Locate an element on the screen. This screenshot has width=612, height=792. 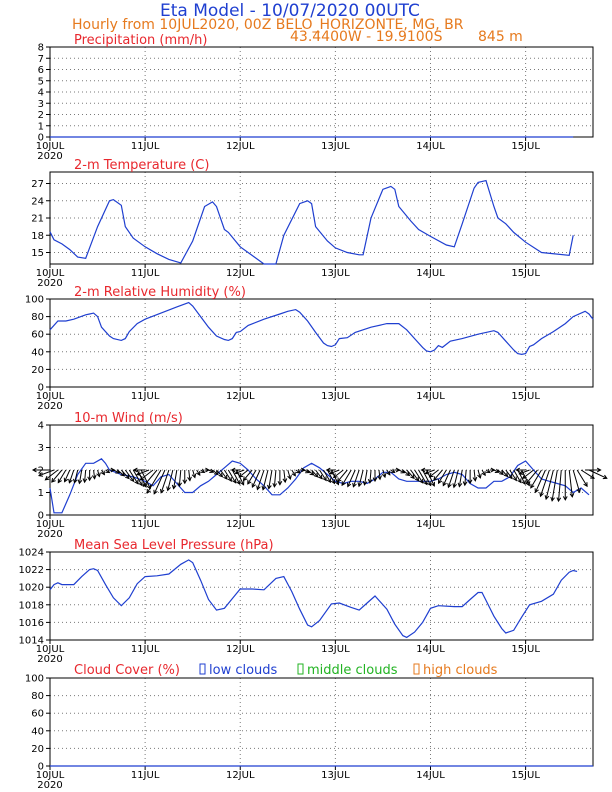
temperature-xtick-label: 12JUL is located at coordinates (240, 273).